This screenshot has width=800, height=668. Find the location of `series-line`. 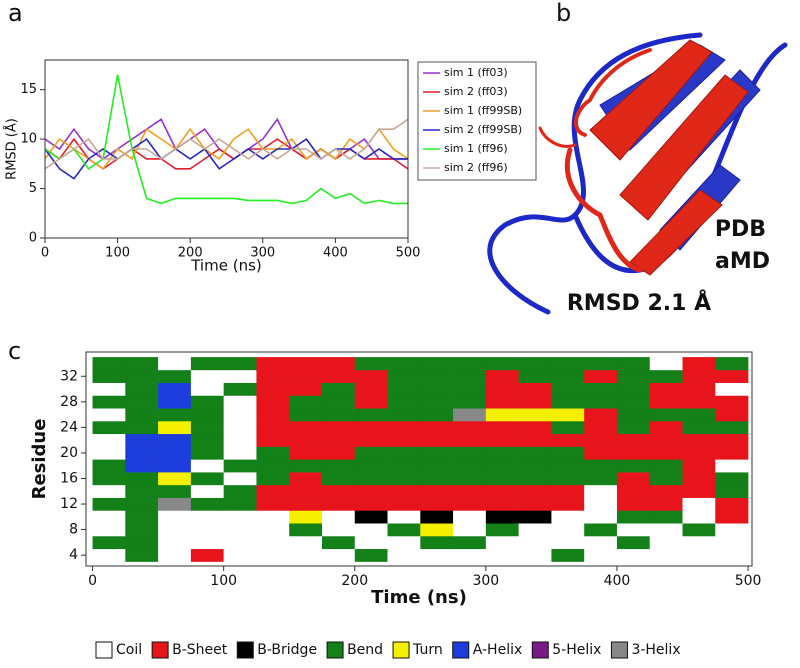

series-line is located at coordinates (226, 148).